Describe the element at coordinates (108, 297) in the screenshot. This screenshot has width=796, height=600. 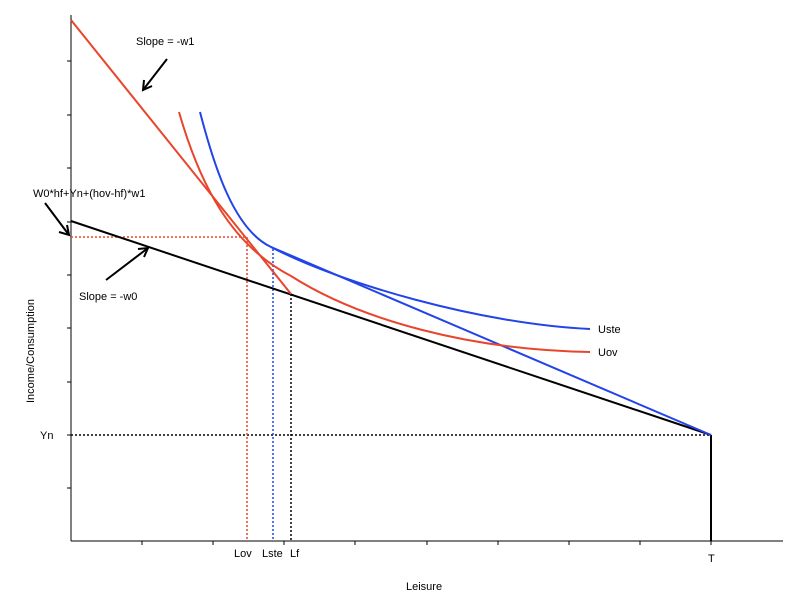
I see `annotation-slope-w0: Slope = -w0` at that location.